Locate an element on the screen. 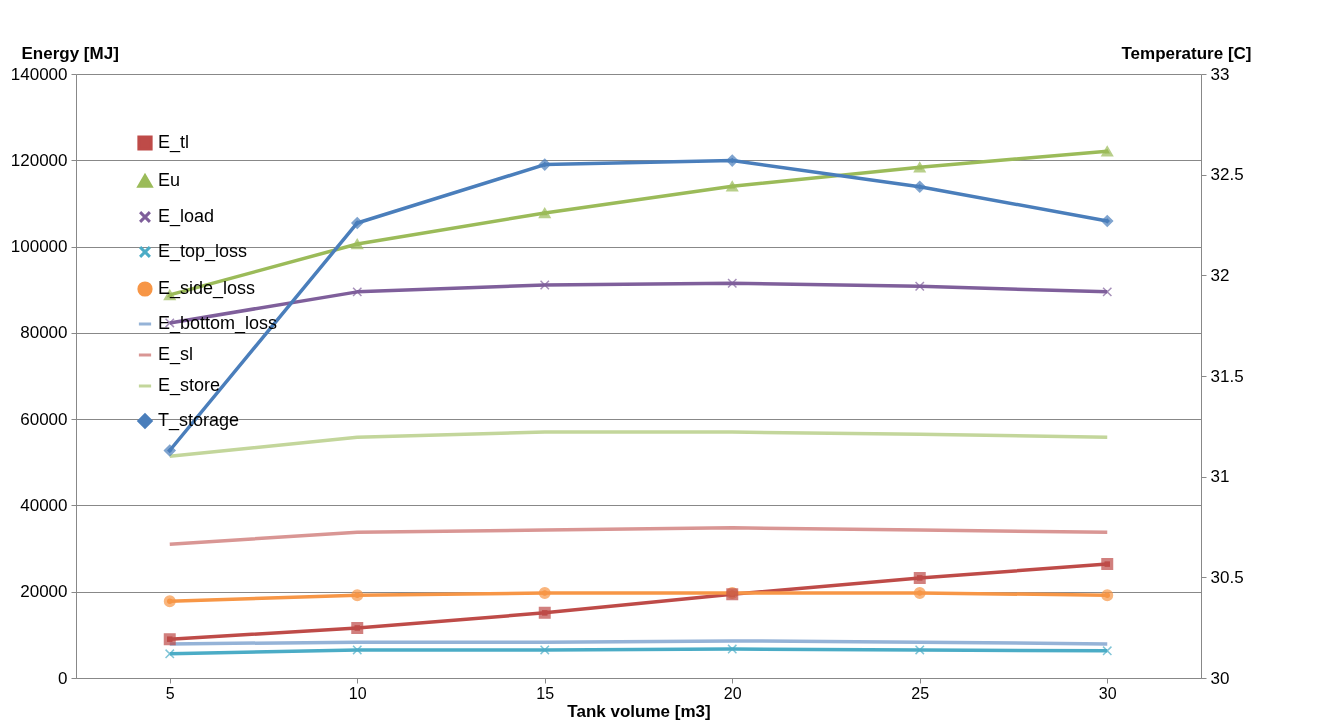 This screenshot has height=724, width=1333. x-tick-label: 15 is located at coordinates (545, 693).